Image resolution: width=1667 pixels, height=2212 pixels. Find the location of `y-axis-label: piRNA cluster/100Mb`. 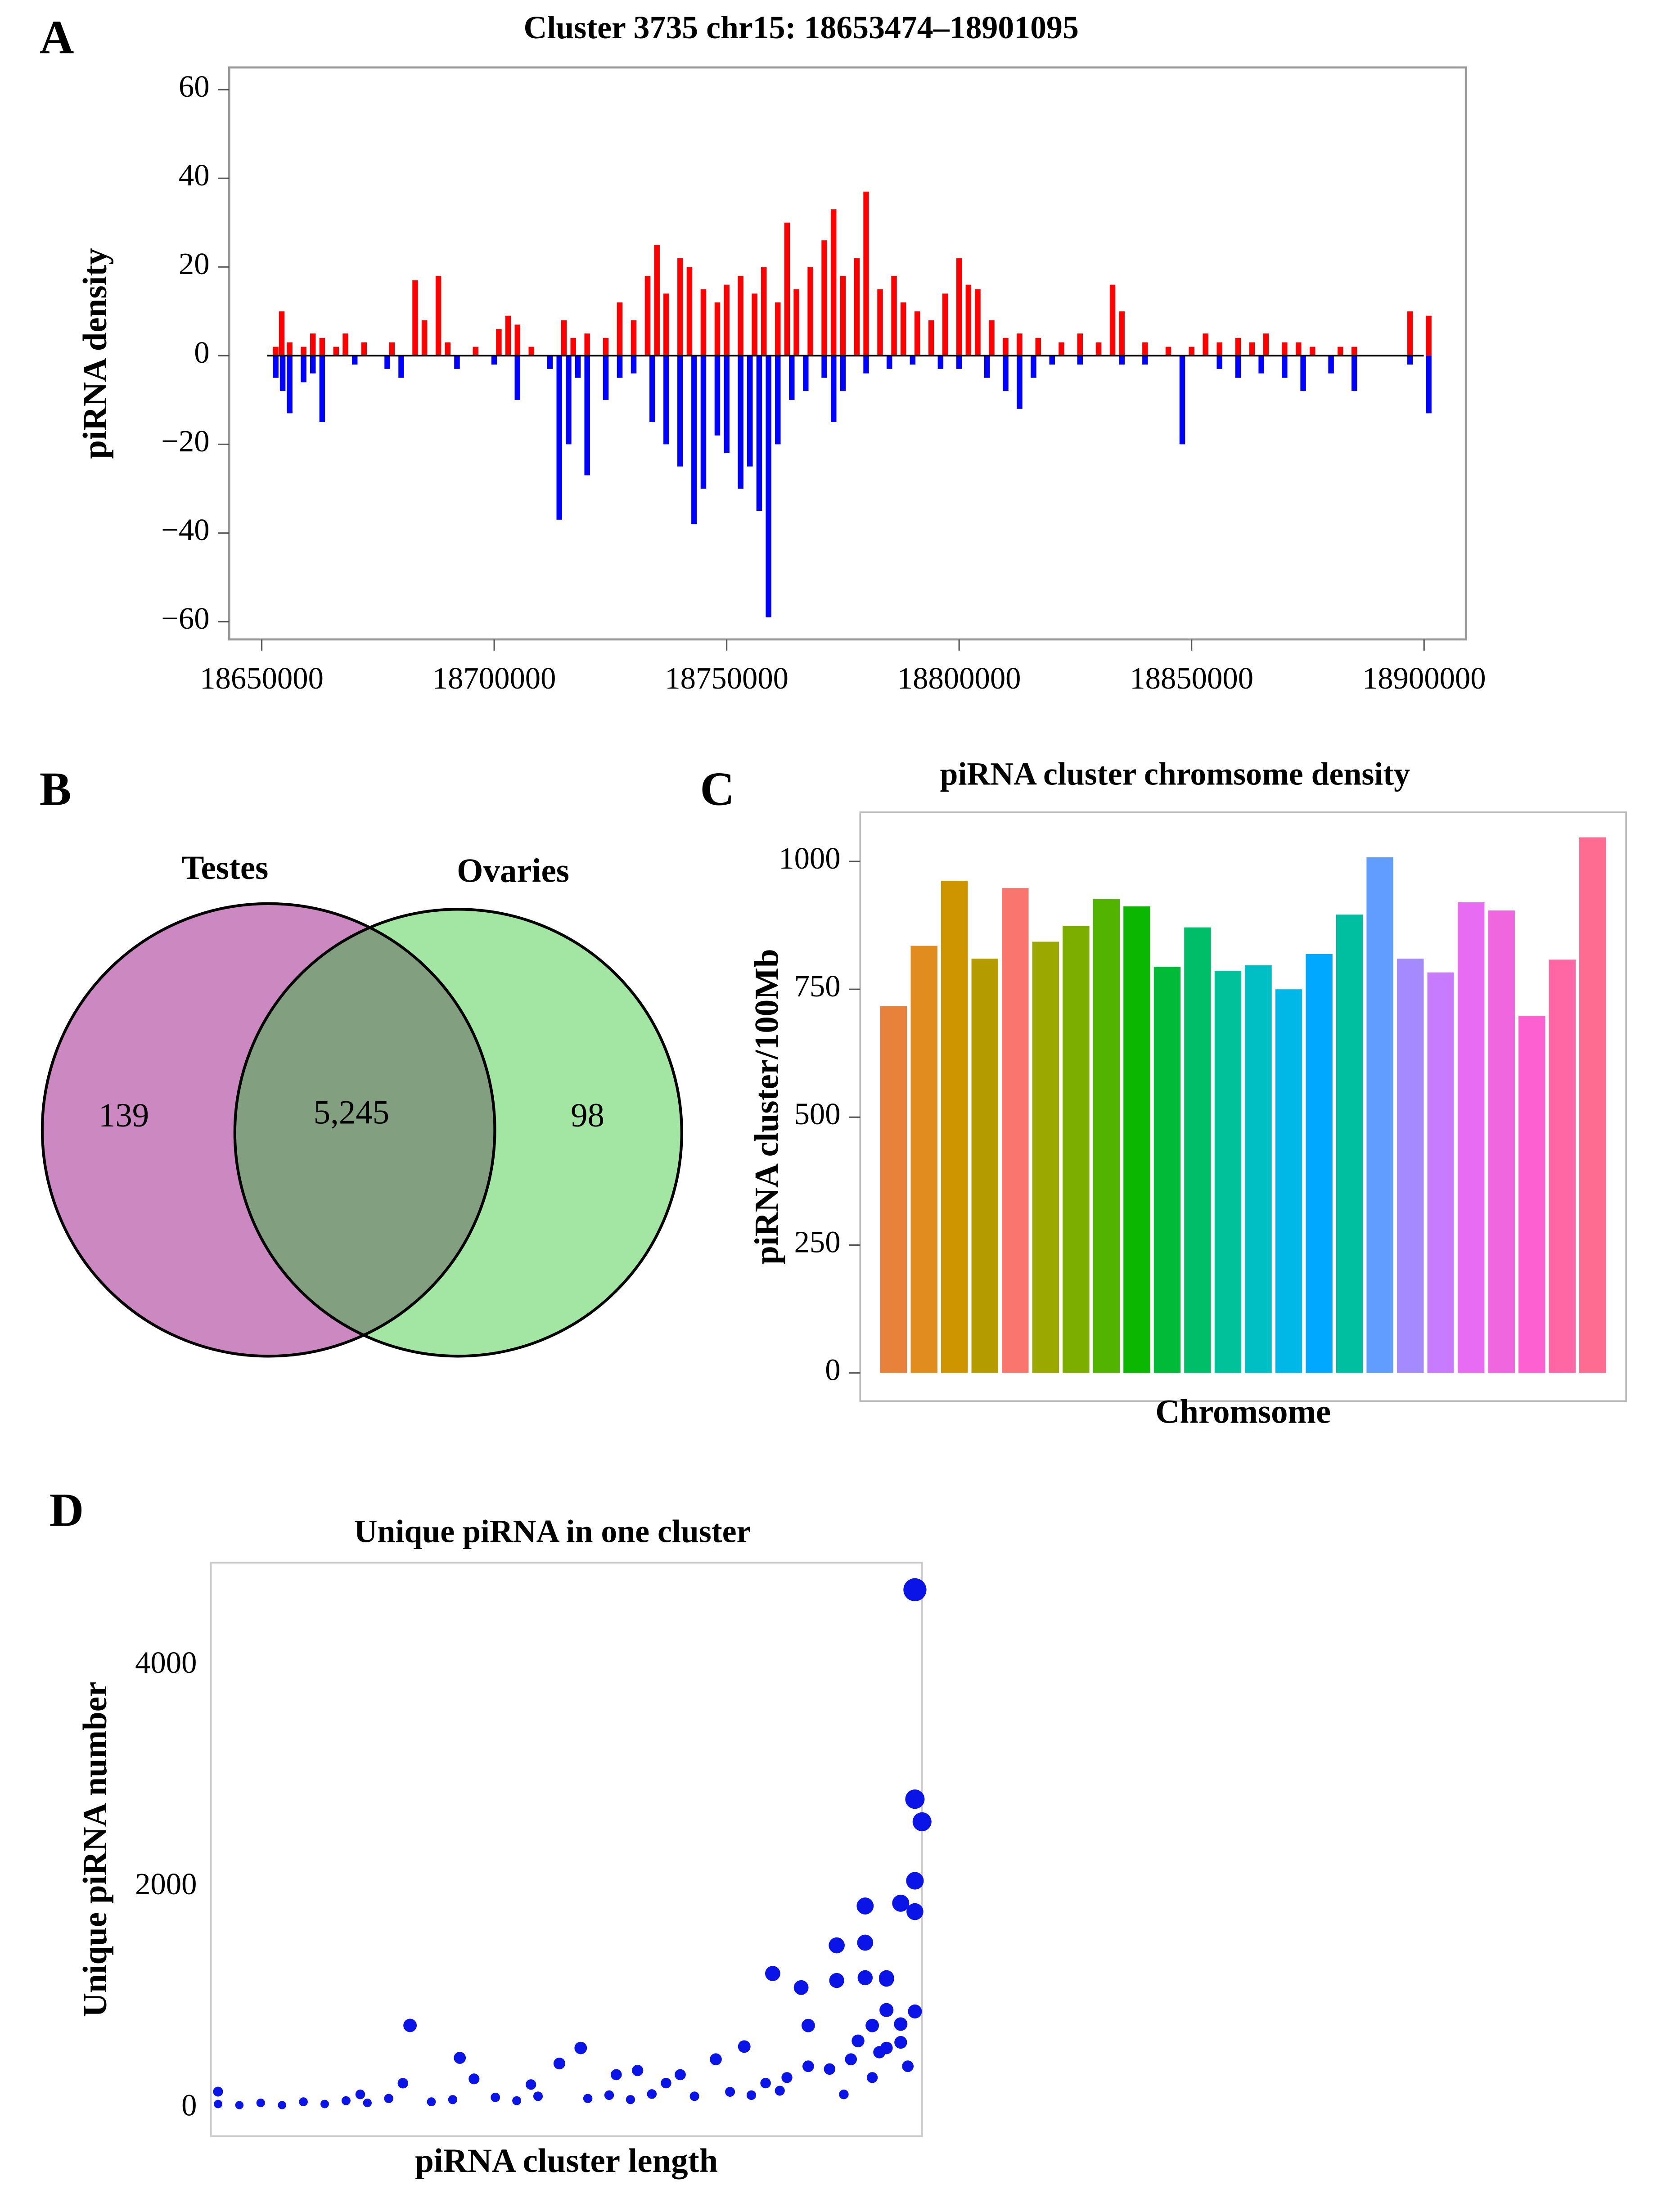

y-axis-label: piRNA cluster/100Mb is located at coordinates (767, 1106).